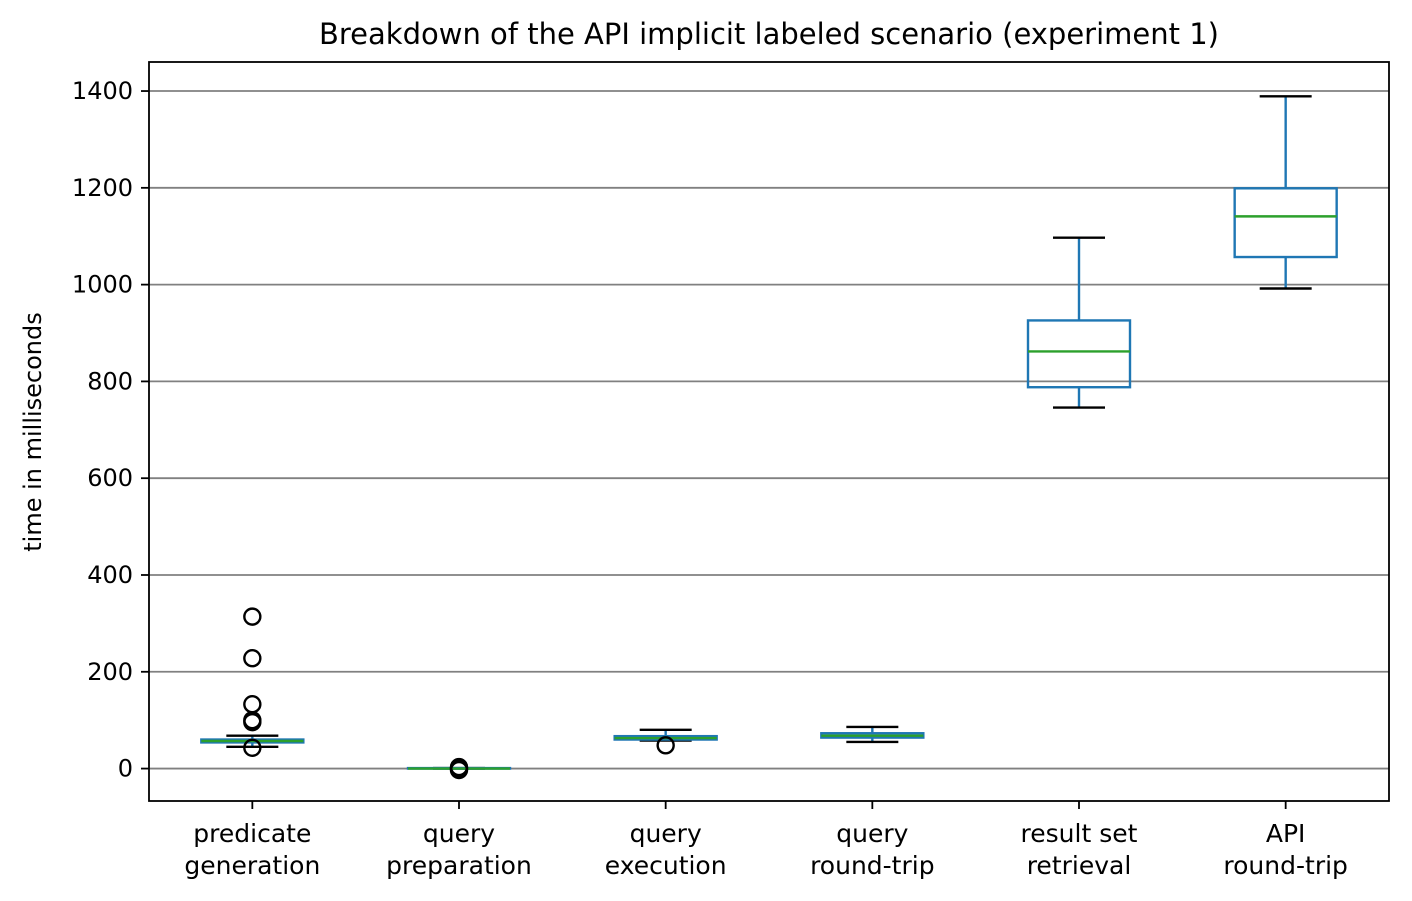  Describe the element at coordinates (872, 849) in the screenshot. I see `x-tick-label: query round-trip` at that location.